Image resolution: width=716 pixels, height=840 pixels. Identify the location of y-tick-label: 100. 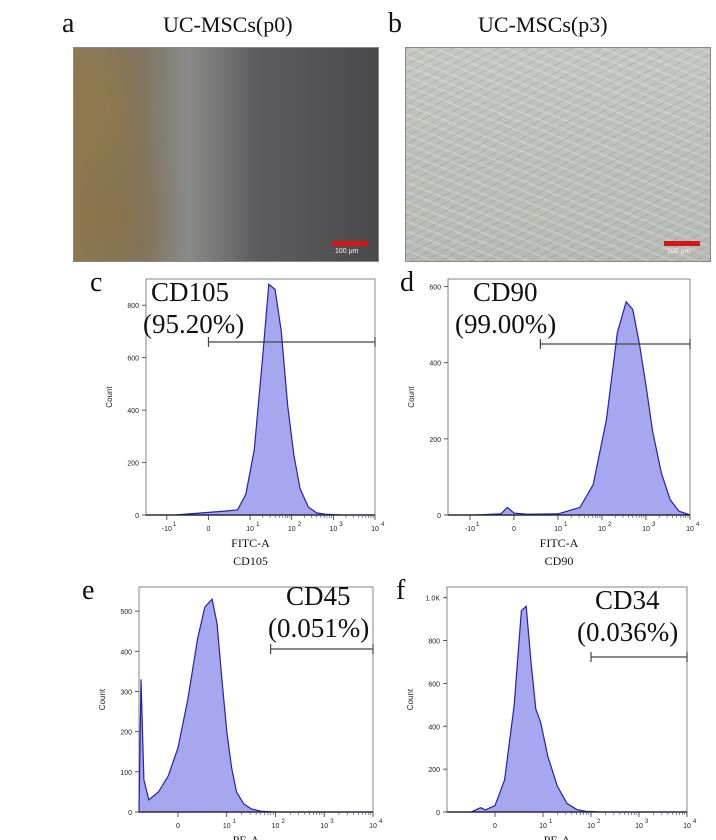
(126, 773).